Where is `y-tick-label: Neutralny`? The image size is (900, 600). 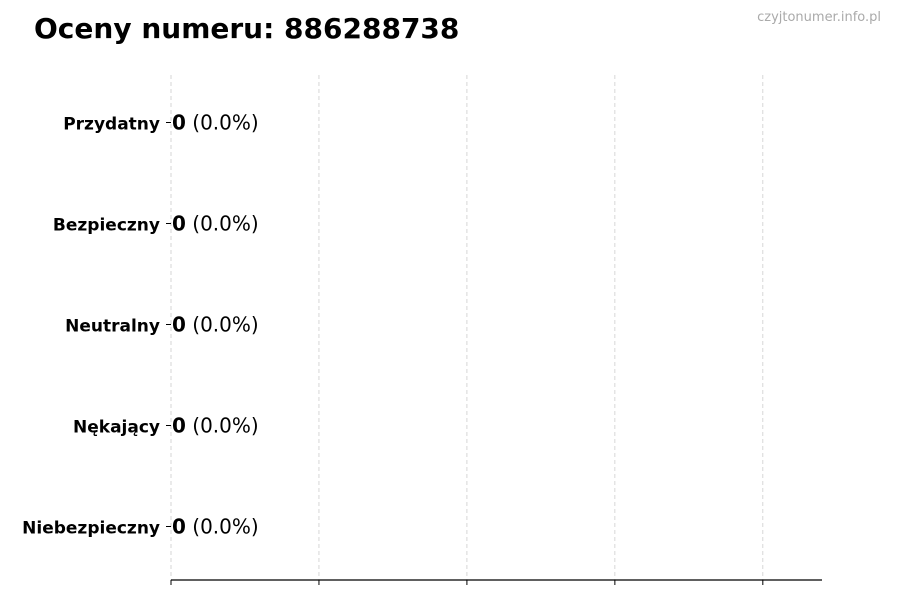 y-tick-label: Neutralny is located at coordinates (112, 327).